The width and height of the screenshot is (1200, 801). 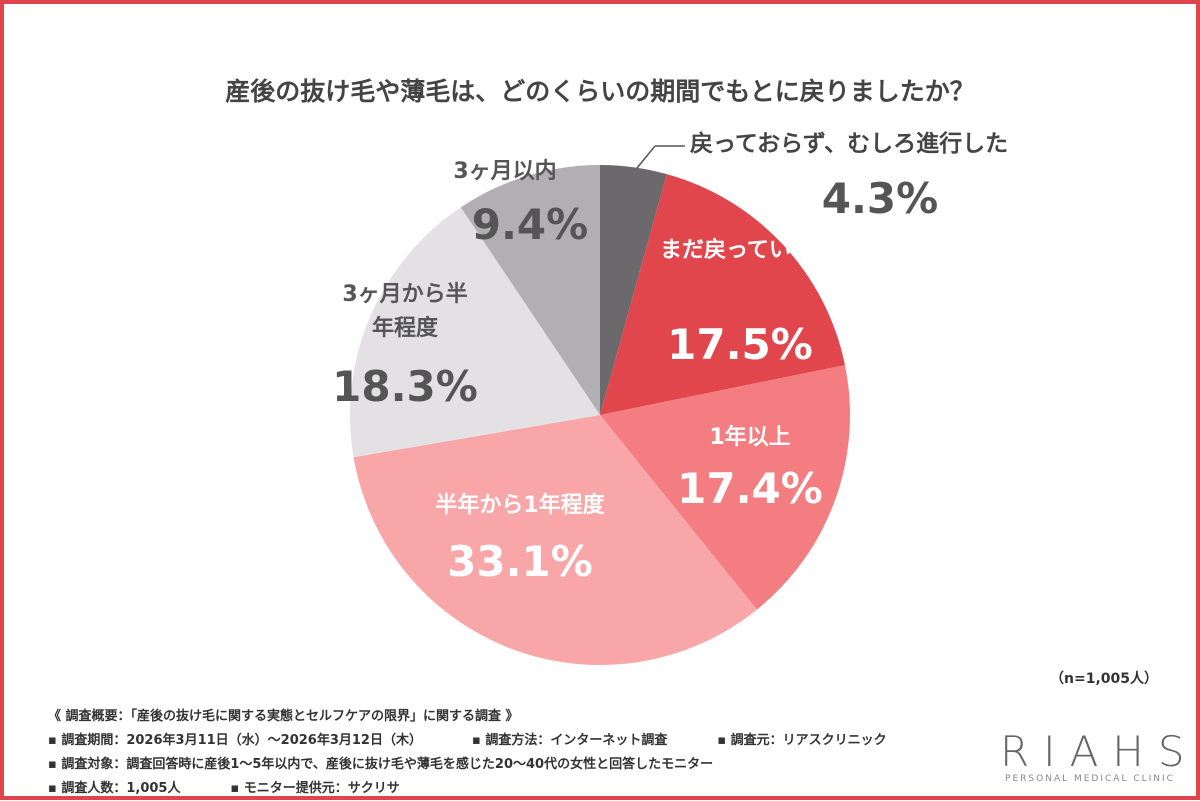 What do you see at coordinates (405, 311) in the screenshot?
I see `slice-label-4: 3ヶ月から半年程度` at bounding box center [405, 311].